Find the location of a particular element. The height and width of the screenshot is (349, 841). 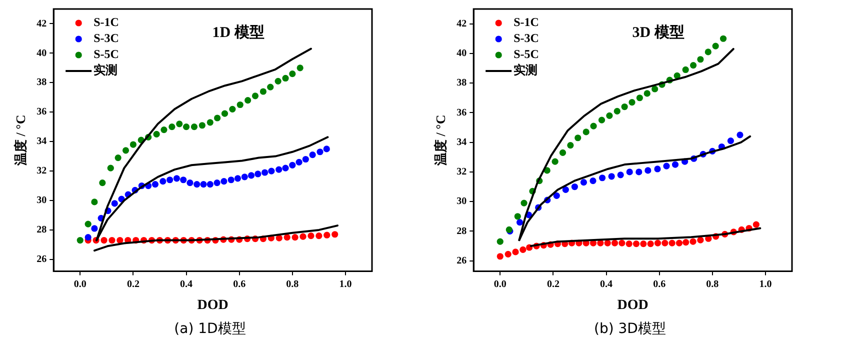

text: (b) 3D模型 is located at coordinates (630, 329).